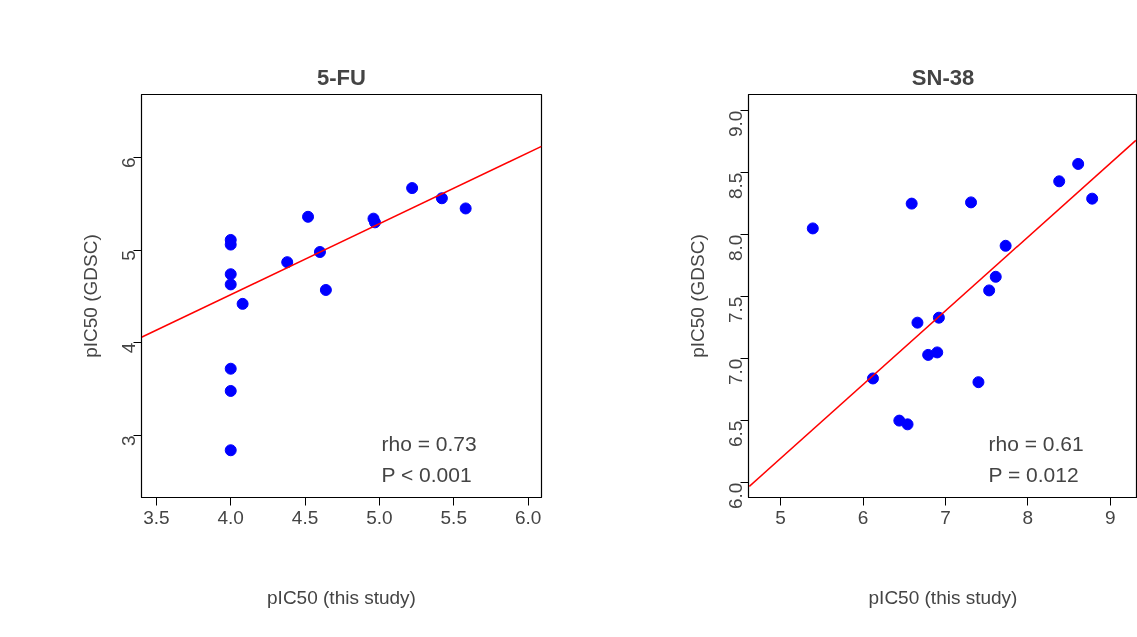  I want to click on y-tick-label: 6.5, so click(735, 434).